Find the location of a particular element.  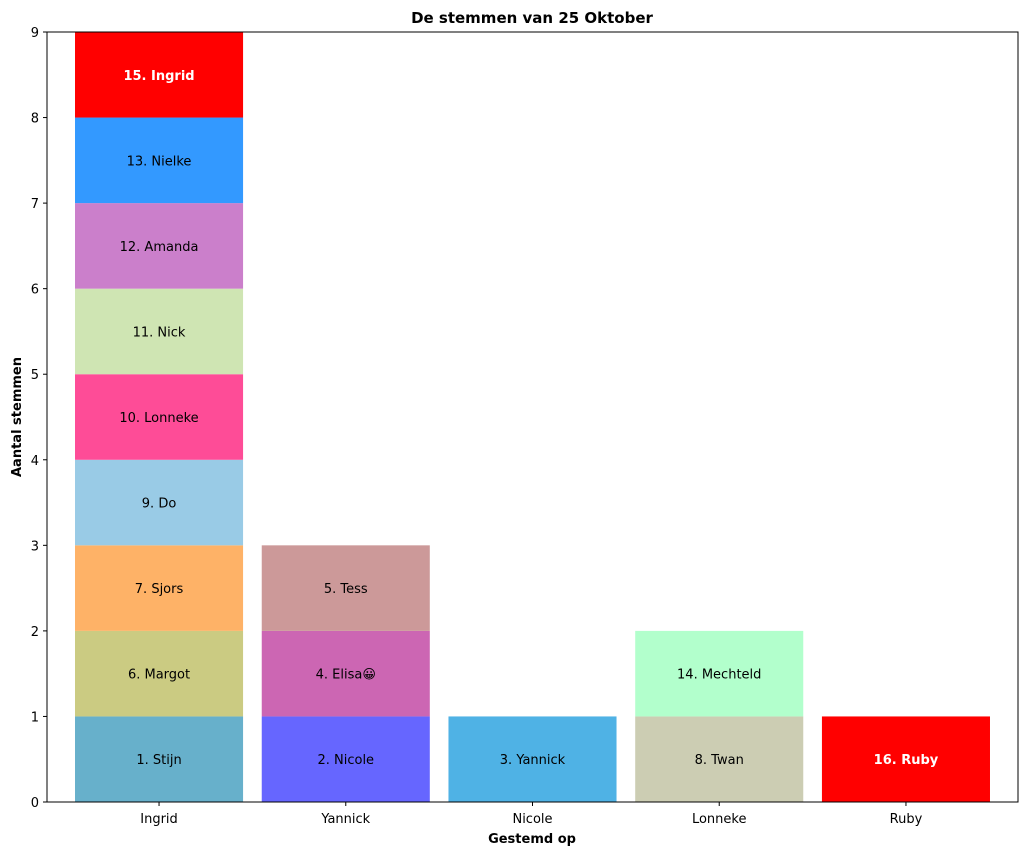

bar-segment-label: 15. Ingrid is located at coordinates (158, 76).